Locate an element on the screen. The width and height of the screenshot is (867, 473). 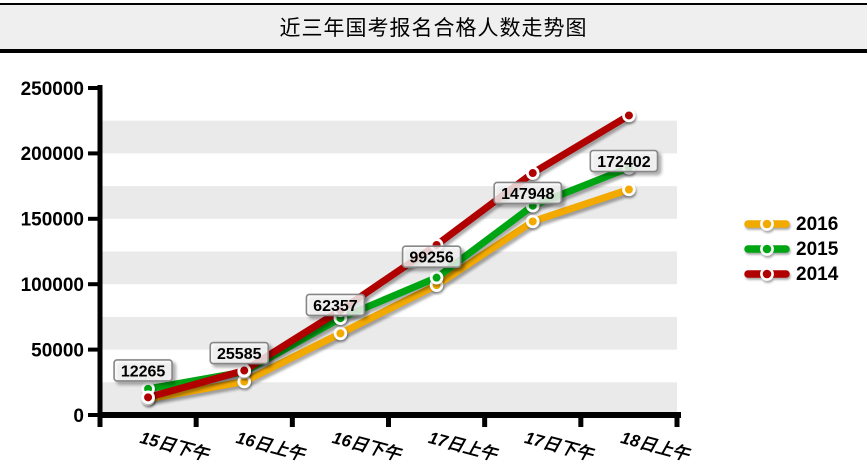
x-label-group: 16日下午 is located at coordinates (367, 446).